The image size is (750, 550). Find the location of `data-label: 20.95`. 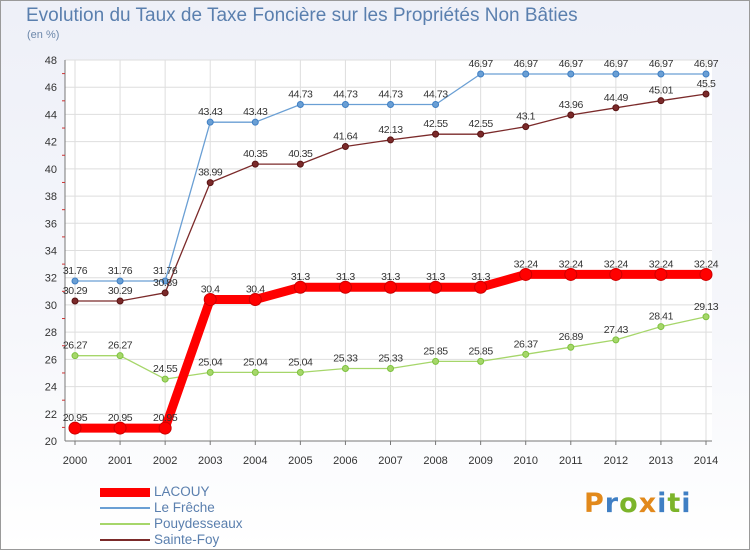

data-label: 20.95 is located at coordinates (75, 418).